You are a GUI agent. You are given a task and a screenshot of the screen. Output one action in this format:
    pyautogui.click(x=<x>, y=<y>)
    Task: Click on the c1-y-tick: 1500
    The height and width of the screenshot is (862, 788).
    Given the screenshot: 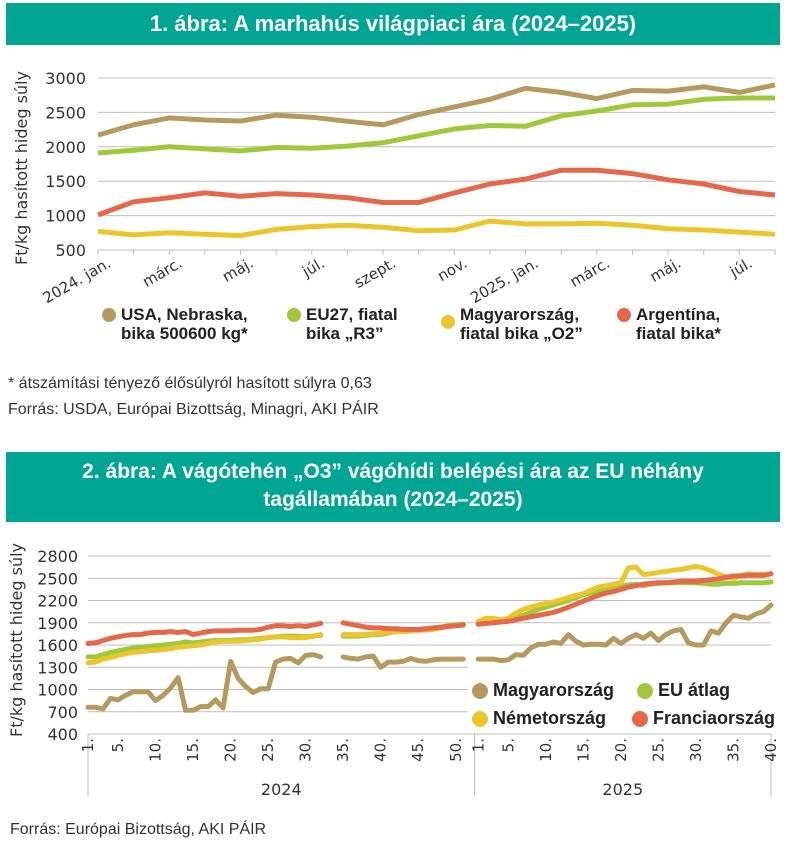 What is the action you would take?
    pyautogui.click(x=65, y=181)
    